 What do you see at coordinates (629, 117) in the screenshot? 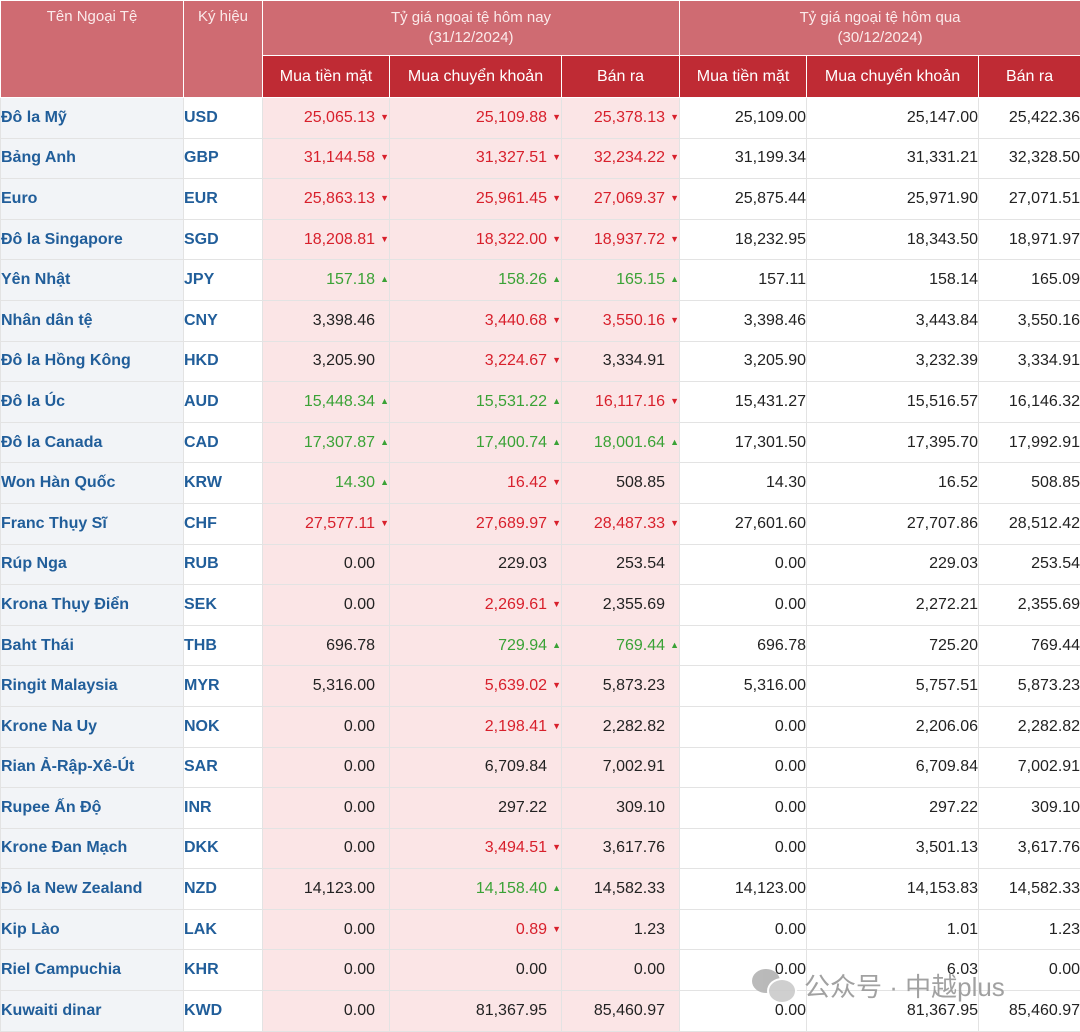
I see `today-sell-value: 25,378.13` at bounding box center [629, 117].